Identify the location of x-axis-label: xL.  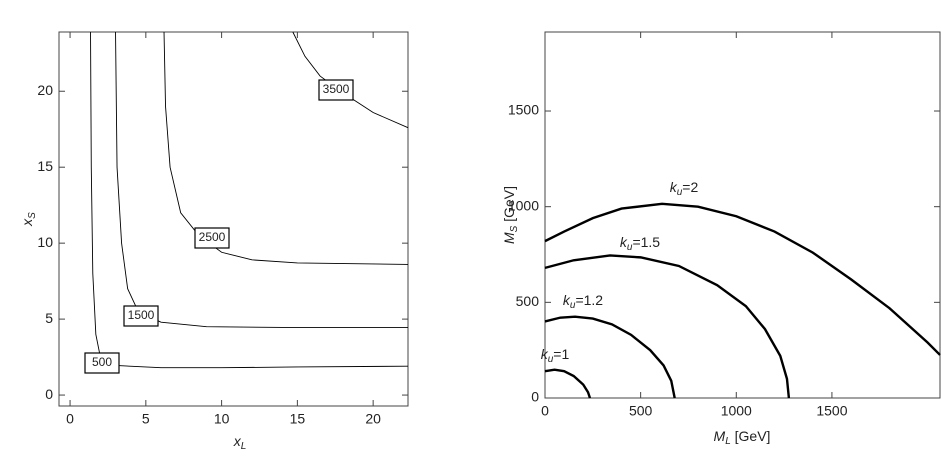
(240, 442).